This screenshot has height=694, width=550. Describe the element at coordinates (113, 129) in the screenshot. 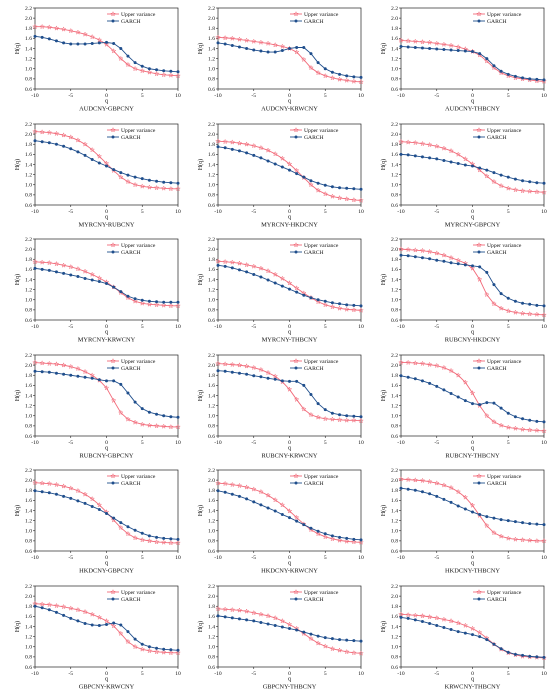

I see `legend-upper-marker` at that location.